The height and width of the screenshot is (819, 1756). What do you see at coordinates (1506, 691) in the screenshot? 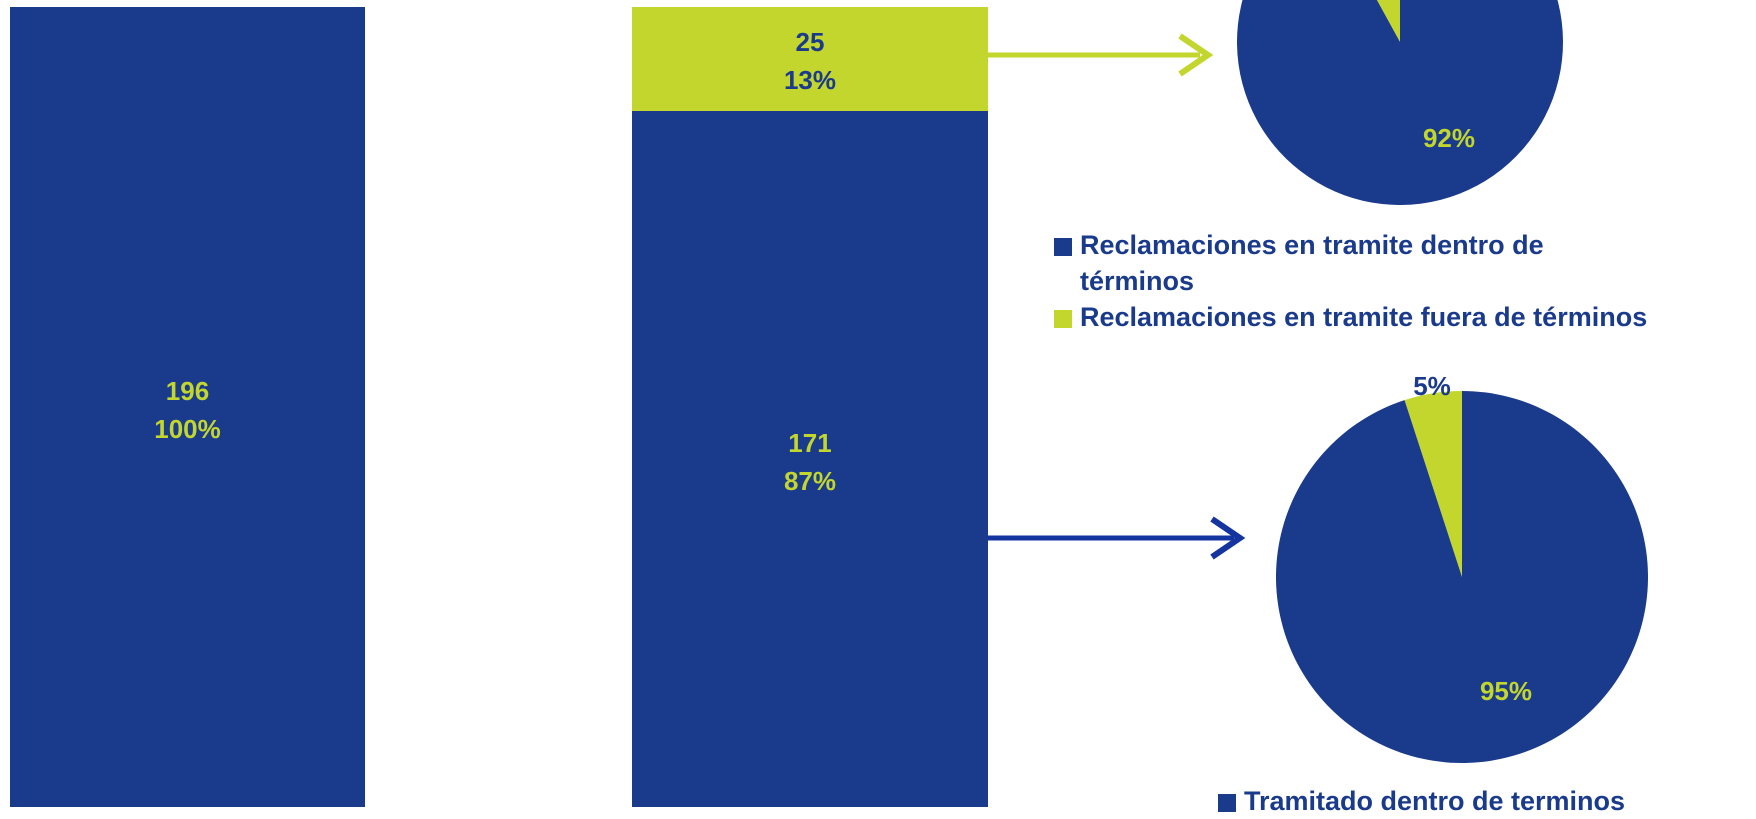
I see `pie-processed-label-within: 95%` at bounding box center [1506, 691].